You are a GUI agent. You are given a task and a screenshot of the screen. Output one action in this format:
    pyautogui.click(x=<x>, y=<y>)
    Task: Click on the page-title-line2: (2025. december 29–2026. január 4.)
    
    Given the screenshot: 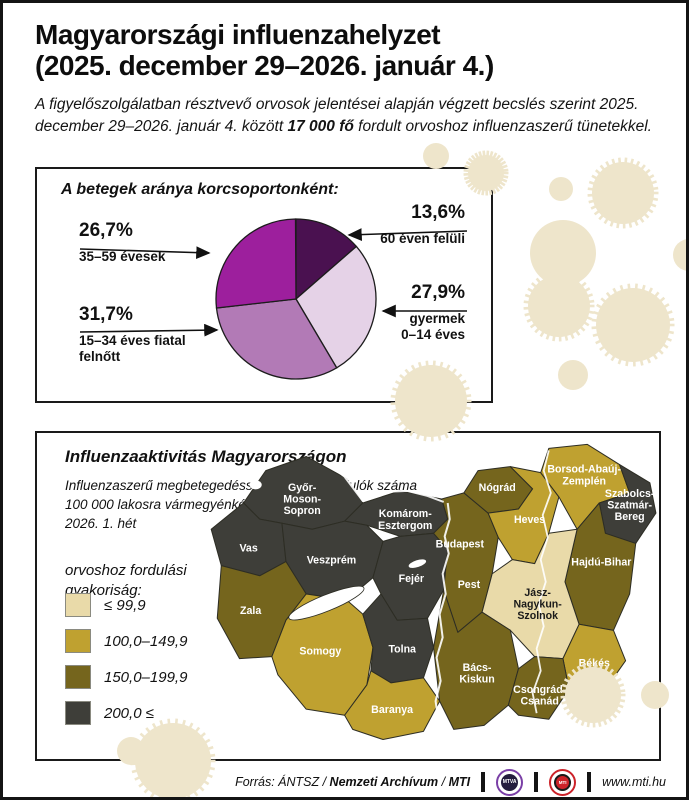 What is the action you would take?
    pyautogui.click(x=264, y=66)
    